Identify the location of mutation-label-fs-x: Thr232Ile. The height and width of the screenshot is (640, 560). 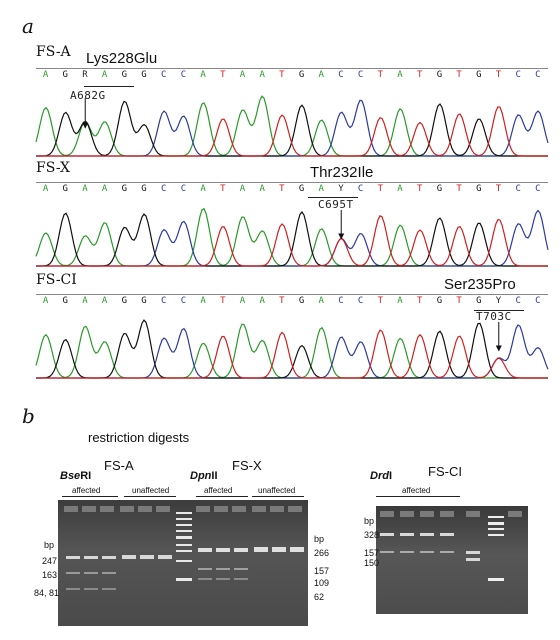
(342, 172).